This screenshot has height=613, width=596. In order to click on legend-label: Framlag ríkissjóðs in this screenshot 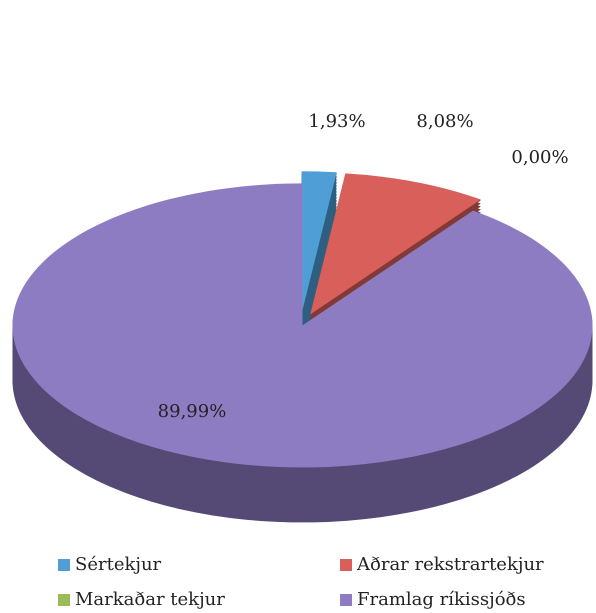, I will do `click(441, 599)`.